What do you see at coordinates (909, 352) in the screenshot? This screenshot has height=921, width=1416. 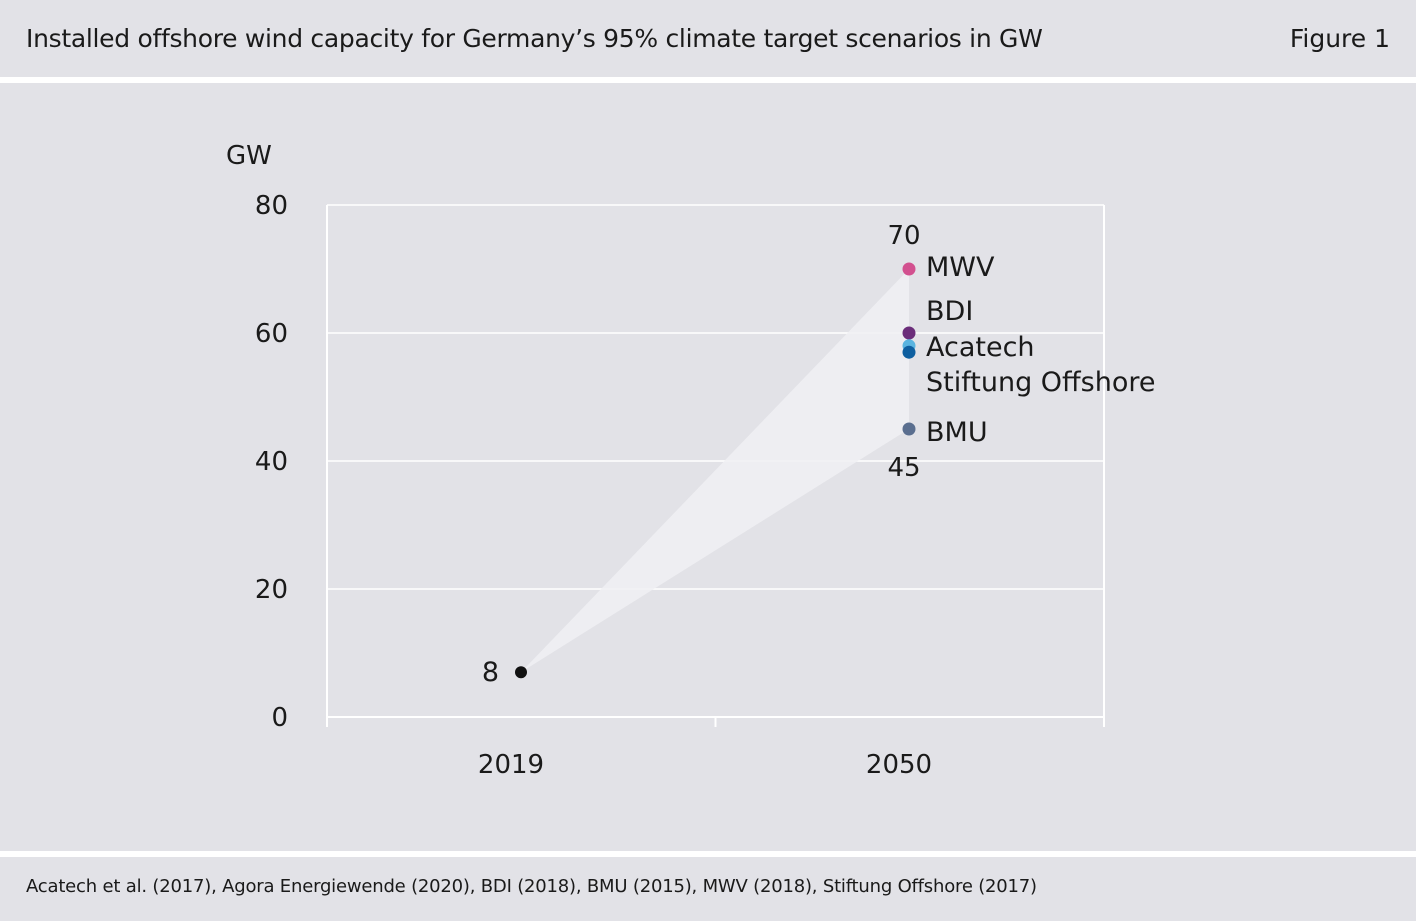 I see `point-stiftung-offshore` at bounding box center [909, 352].